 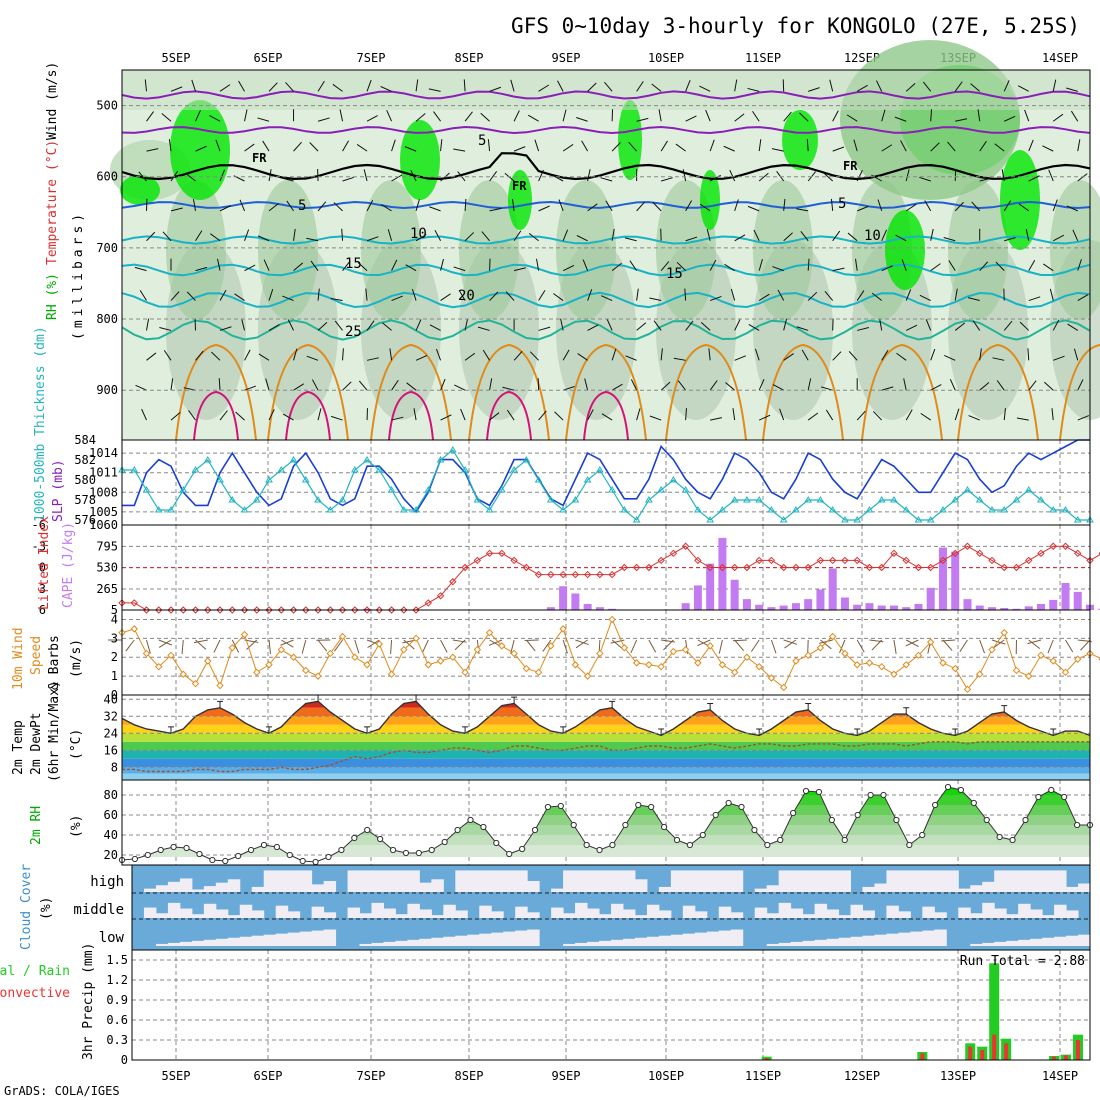 I want to click on temperature-label: Temperature (°C), so click(x=52, y=202).